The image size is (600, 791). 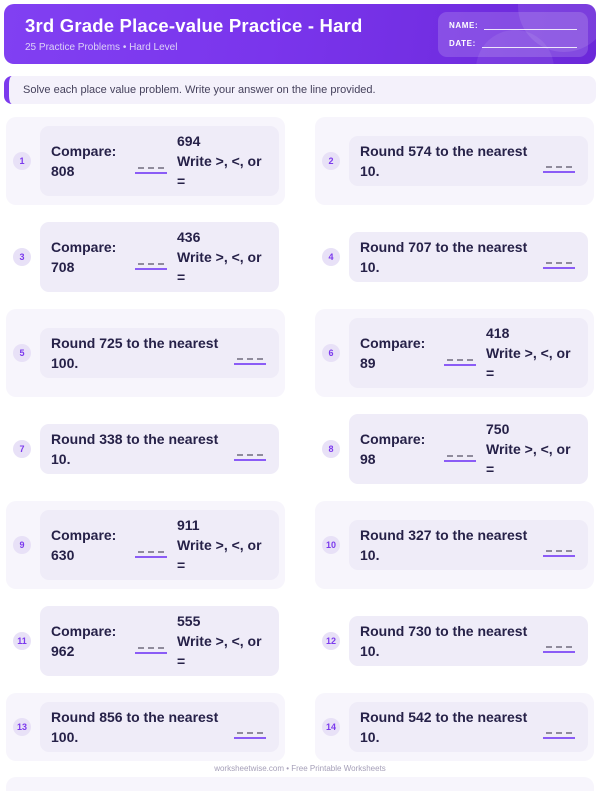 What do you see at coordinates (22, 257) in the screenshot?
I see `problem-number-badge: 3` at bounding box center [22, 257].